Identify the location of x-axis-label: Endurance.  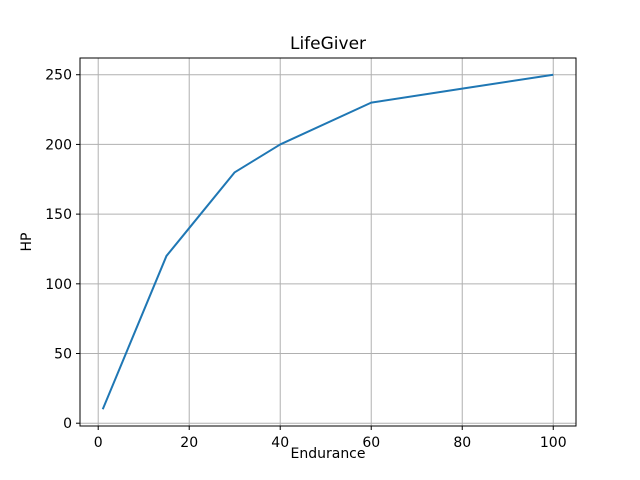
(328, 454).